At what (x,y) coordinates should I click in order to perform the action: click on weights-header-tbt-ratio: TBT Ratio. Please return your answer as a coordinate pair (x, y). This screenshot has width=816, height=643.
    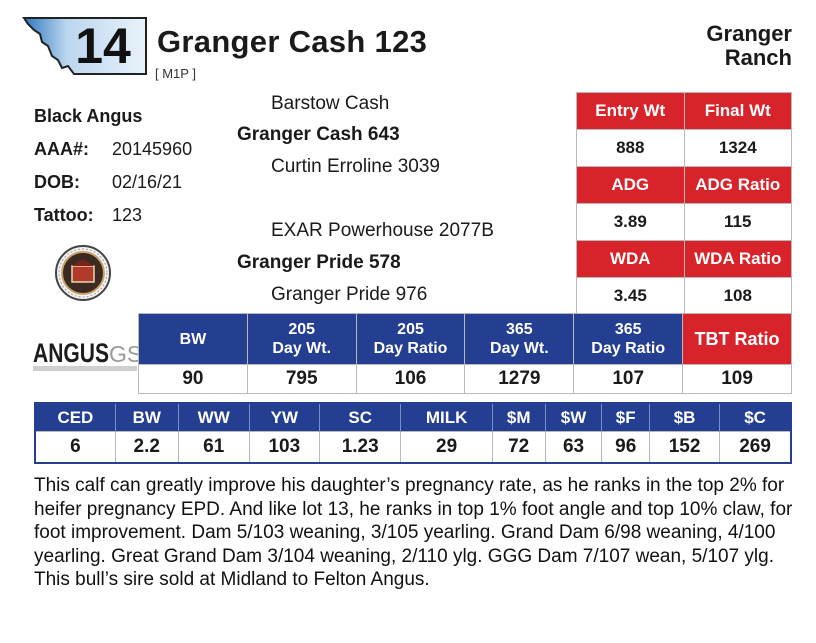
    Looking at the image, I should click on (737, 339).